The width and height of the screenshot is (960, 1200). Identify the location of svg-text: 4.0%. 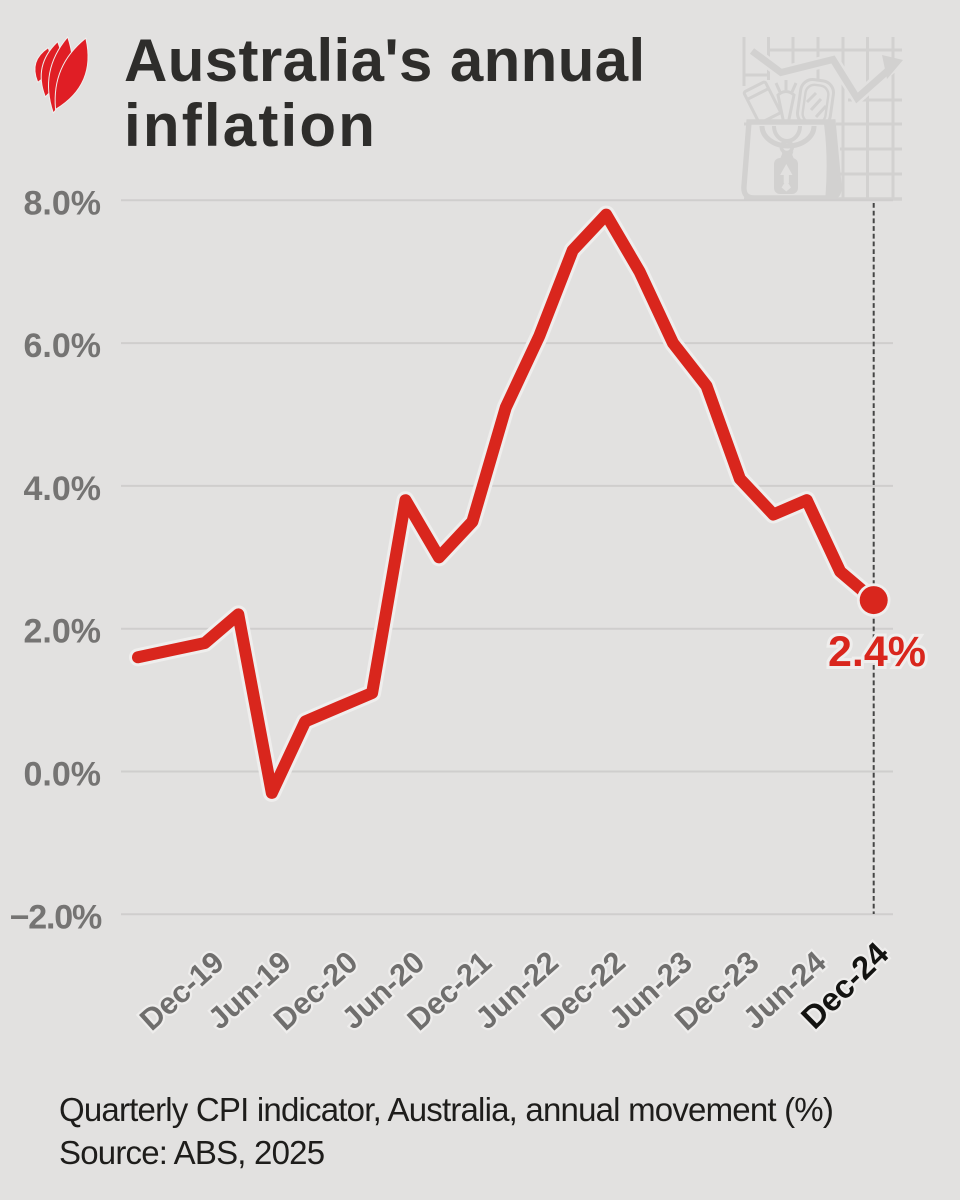
(63, 489).